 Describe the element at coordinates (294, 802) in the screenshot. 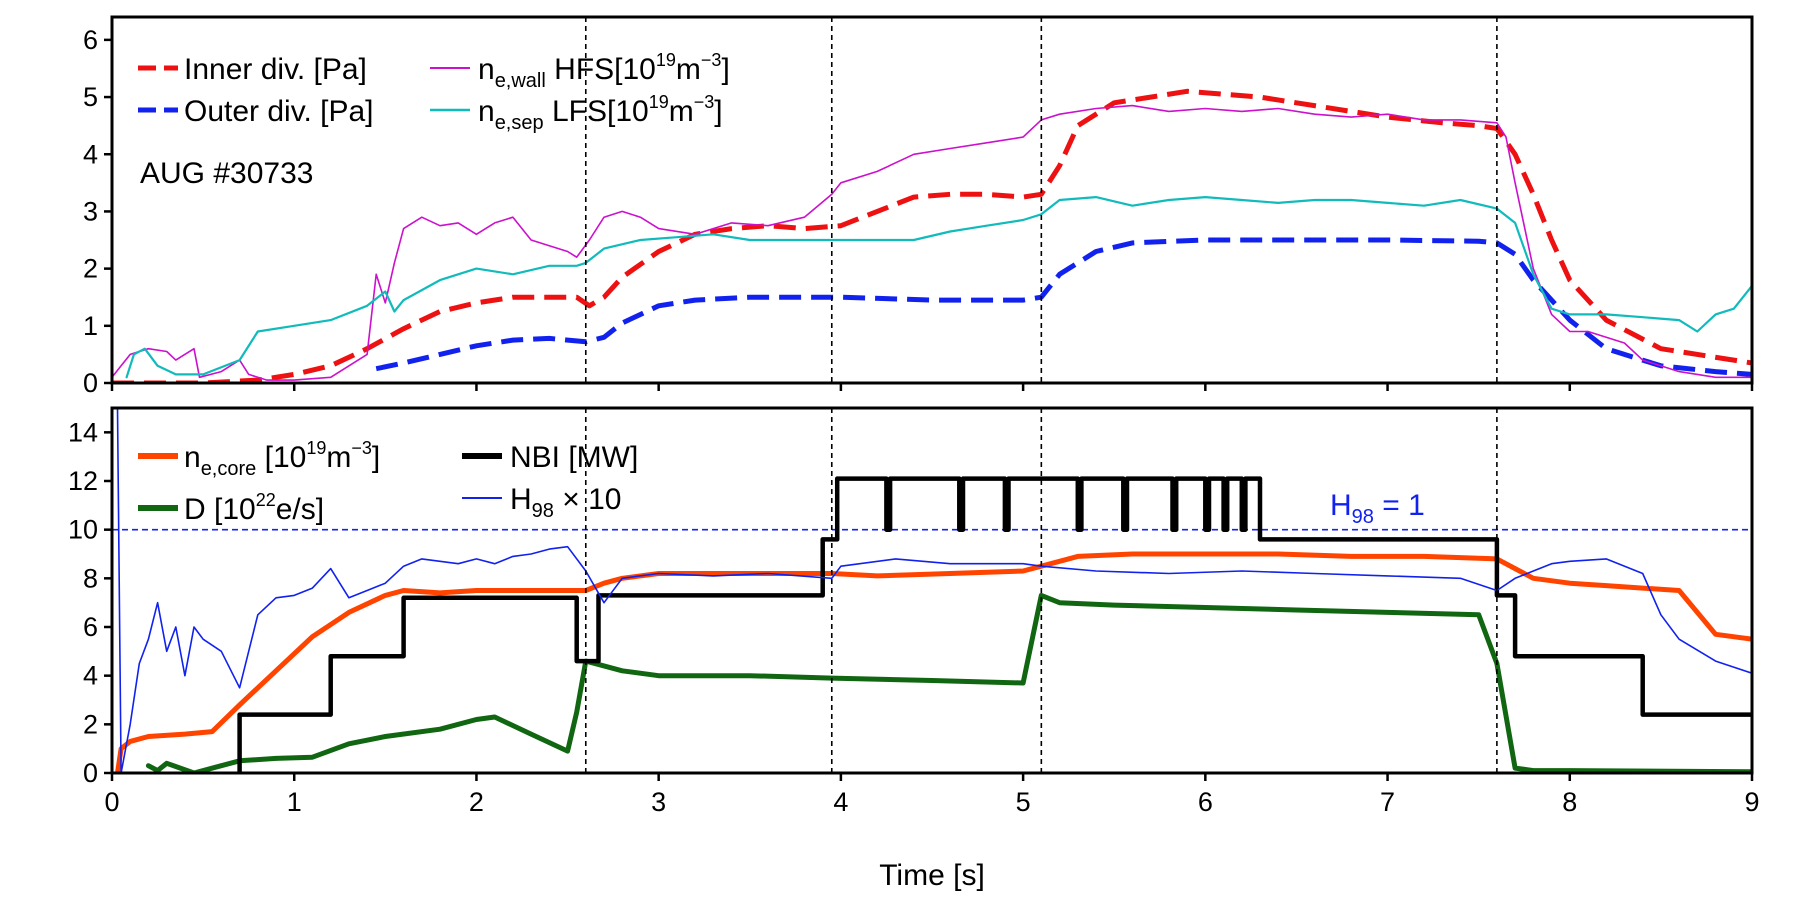

I see `xtick-label: 1` at that location.